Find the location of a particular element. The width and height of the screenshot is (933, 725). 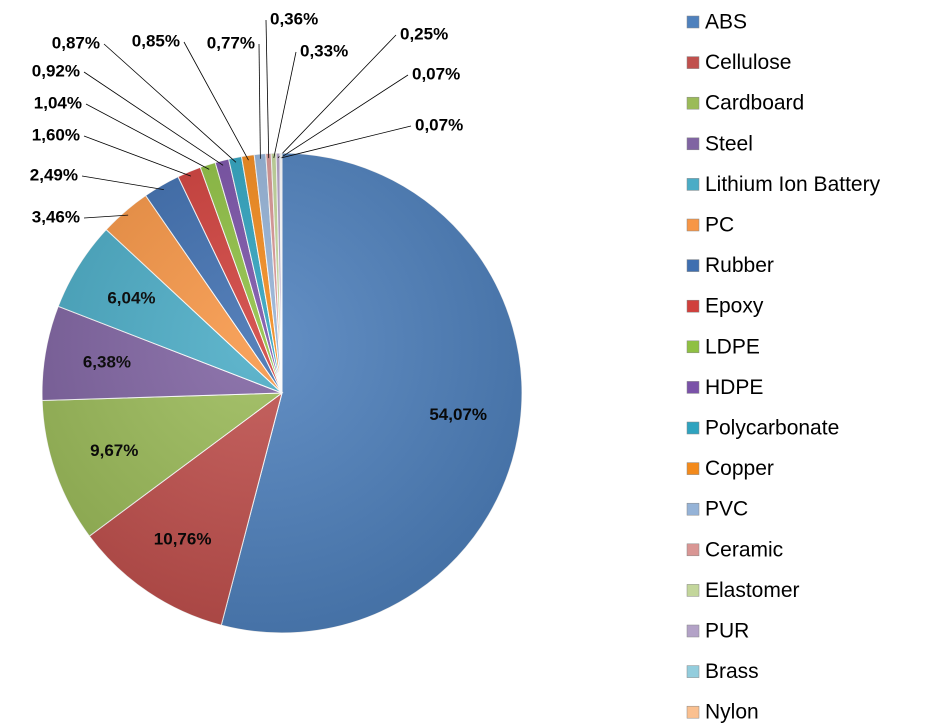

data-label: 0,77% is located at coordinates (231, 42).